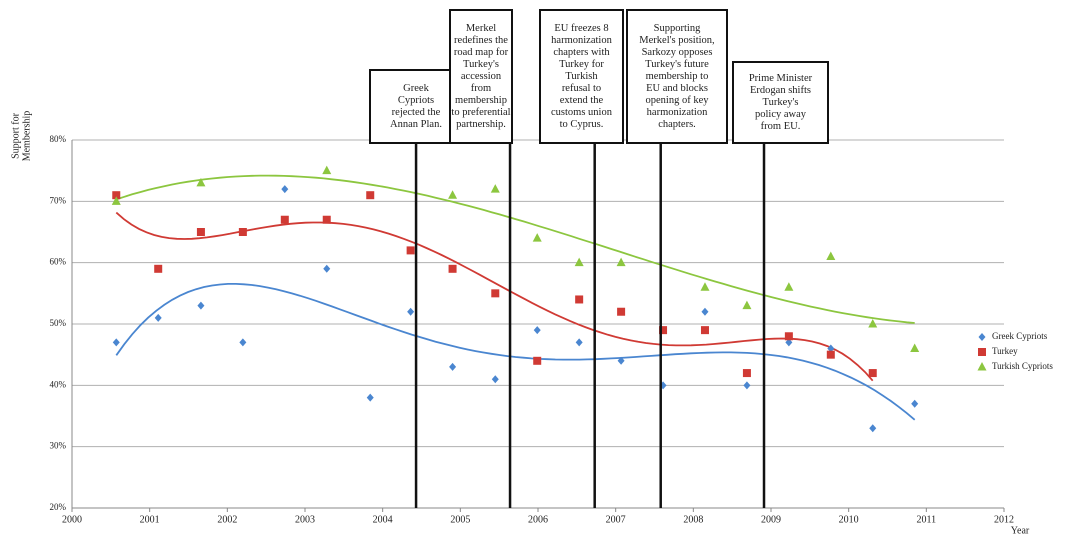 The height and width of the screenshot is (537, 1086). What do you see at coordinates (72, 519) in the screenshot?
I see `x-tick-label: 2000` at bounding box center [72, 519].